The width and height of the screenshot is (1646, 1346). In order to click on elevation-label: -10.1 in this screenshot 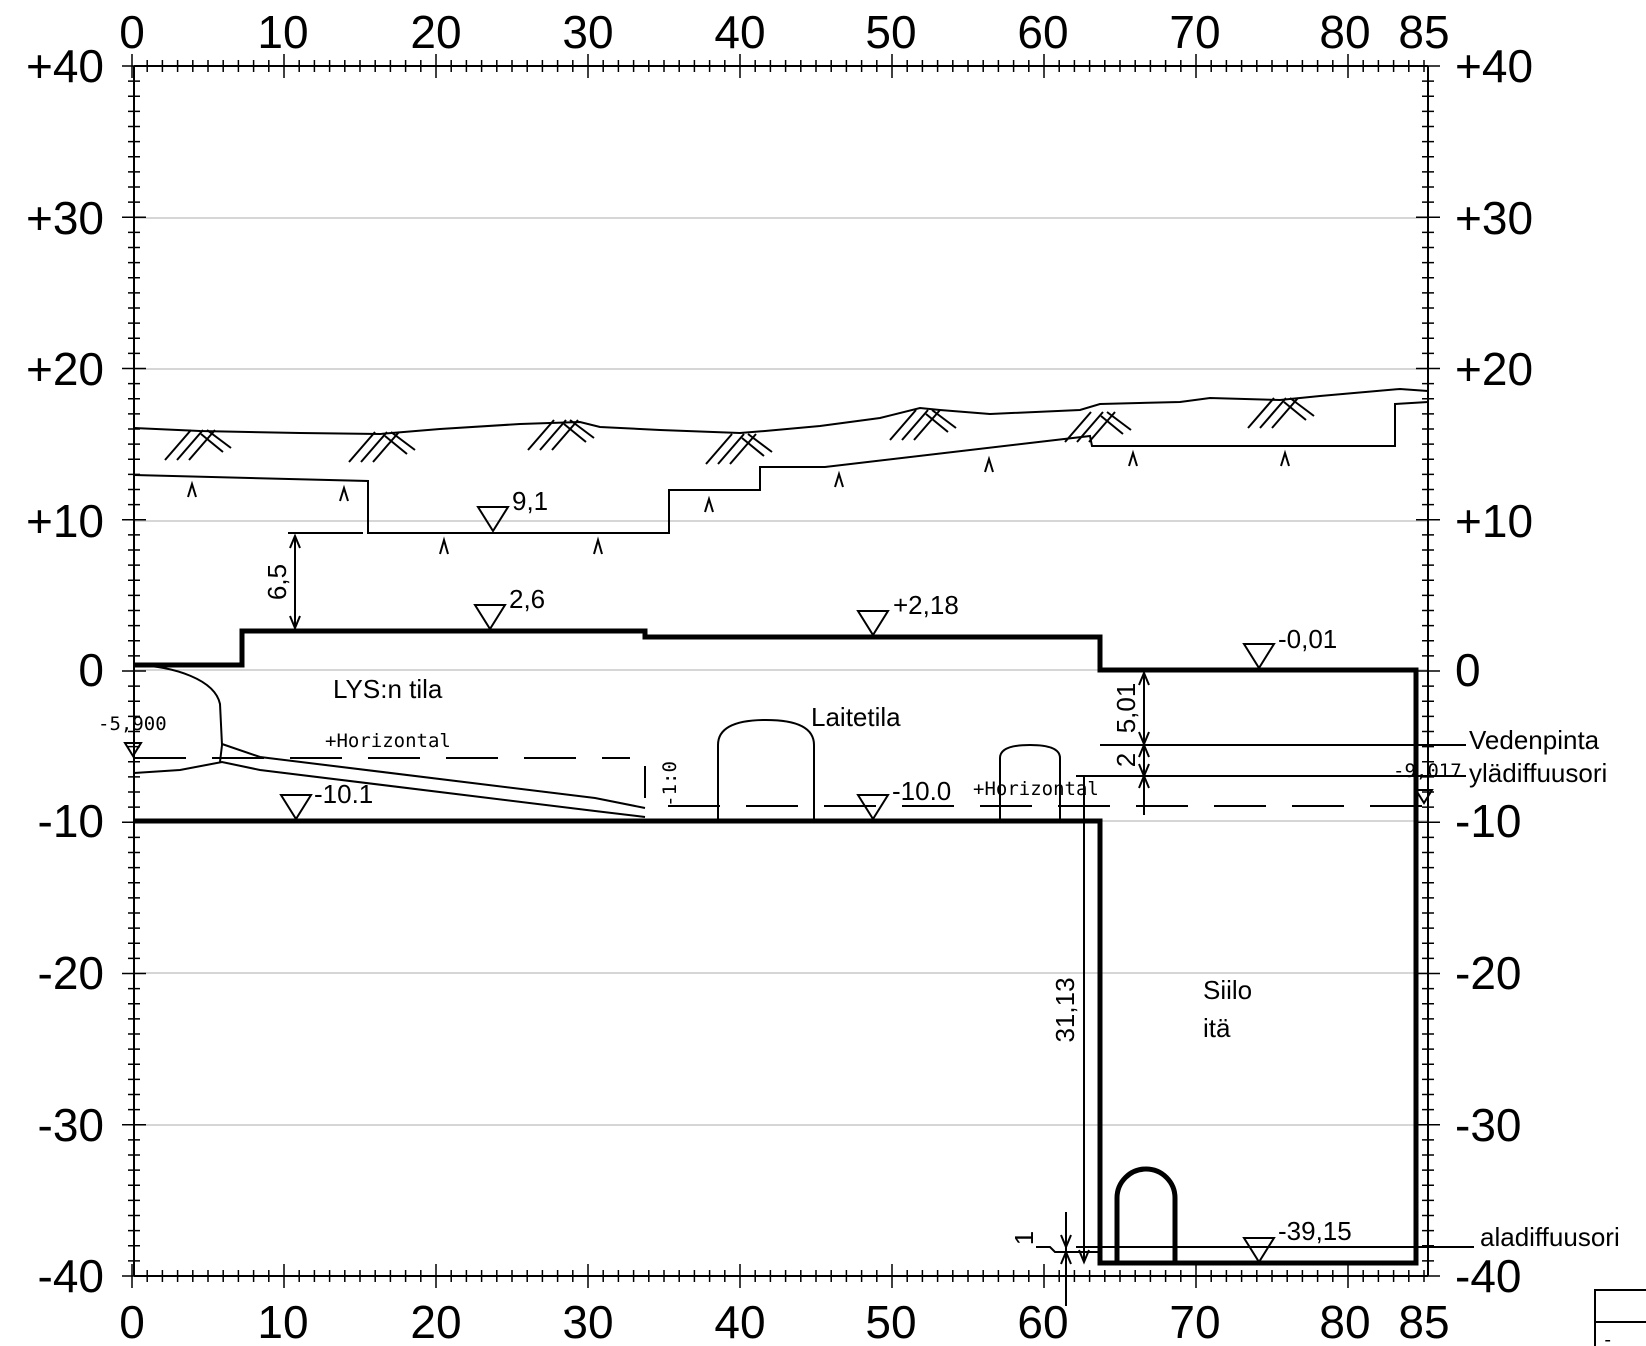, I will do `click(343, 794)`.